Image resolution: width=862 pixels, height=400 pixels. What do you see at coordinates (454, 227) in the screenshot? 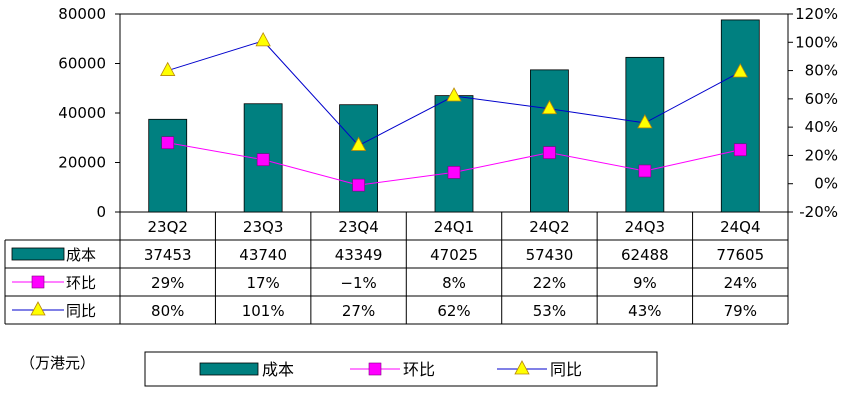
I see `x-tick-label: 24Q1` at bounding box center [454, 227].